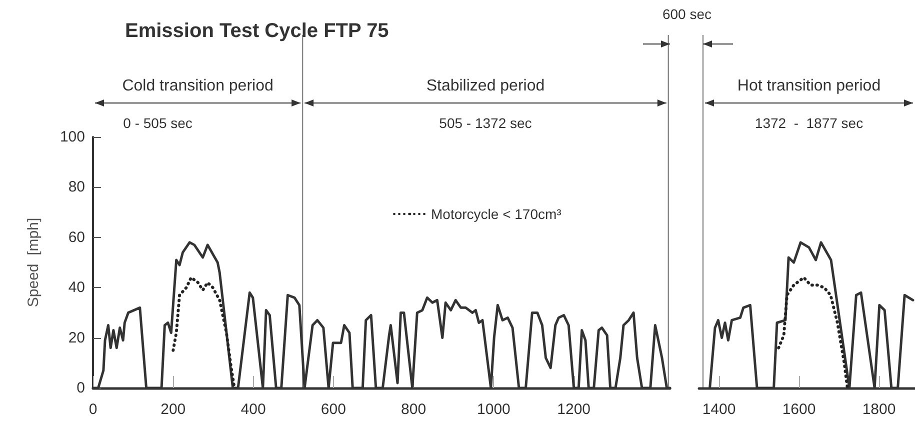 The height and width of the screenshot is (432, 915). What do you see at coordinates (809, 86) in the screenshot?
I see `text: Hot transition period` at bounding box center [809, 86].